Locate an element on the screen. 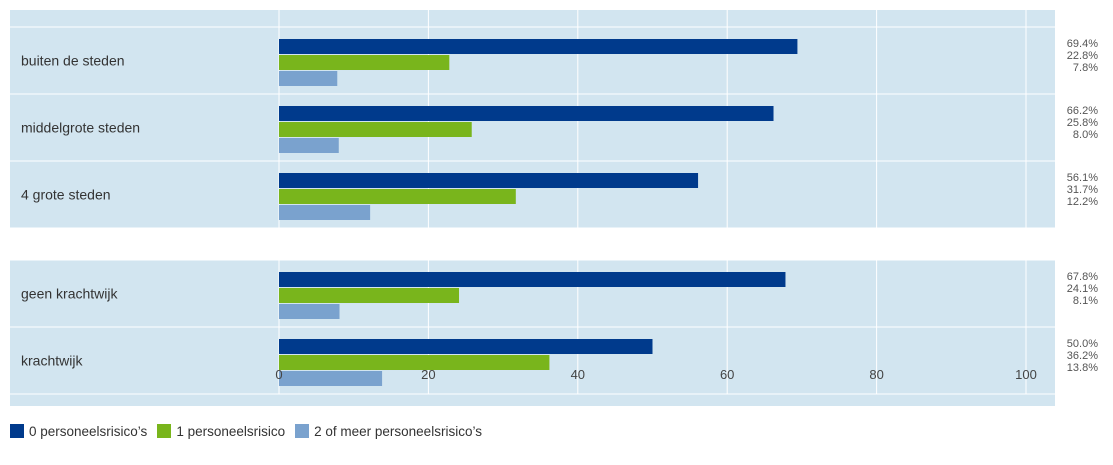 Image resolution: width=1113 pixels, height=465 pixels. x-tick-label: 20 is located at coordinates (428, 374).